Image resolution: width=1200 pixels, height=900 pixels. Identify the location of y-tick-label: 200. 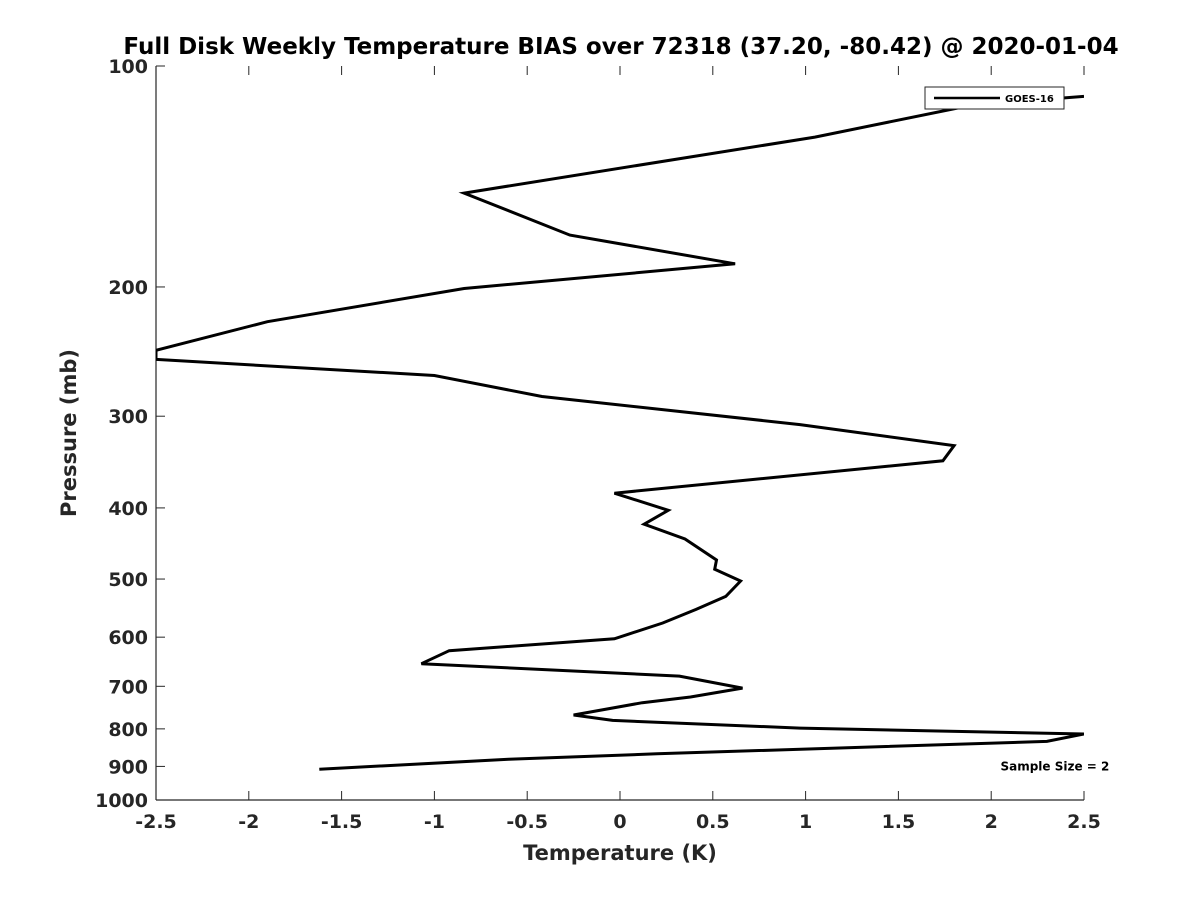
(128, 288).